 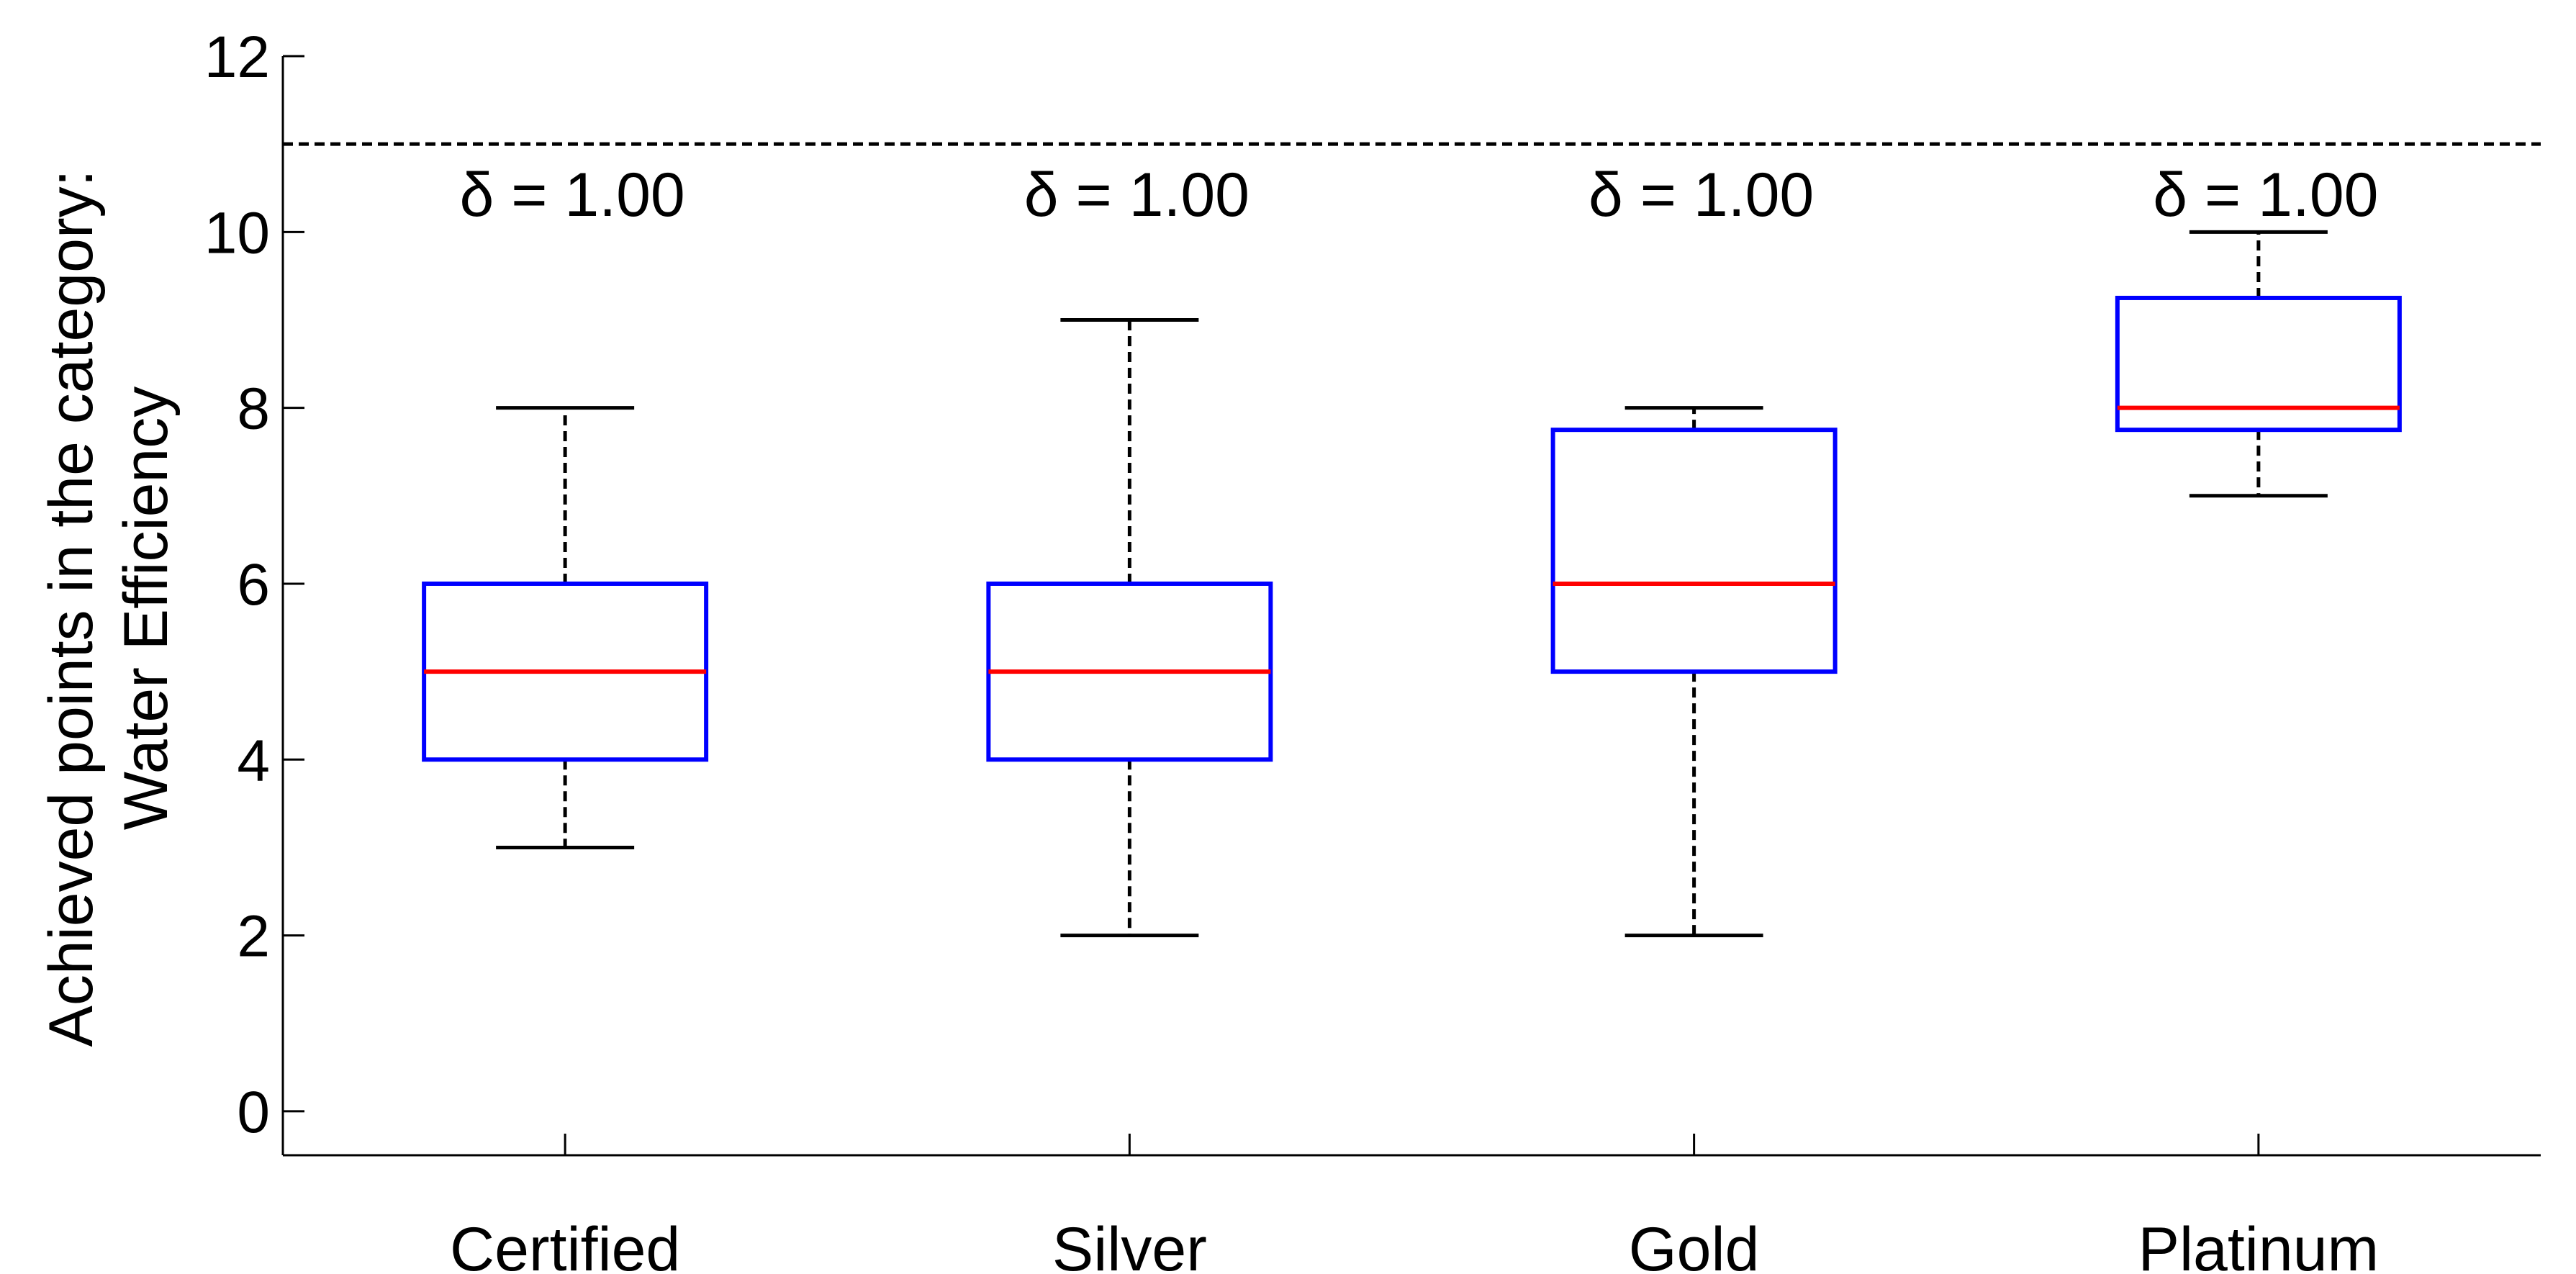 What do you see at coordinates (565, 1245) in the screenshot?
I see `x-category-label: Certified` at bounding box center [565, 1245].